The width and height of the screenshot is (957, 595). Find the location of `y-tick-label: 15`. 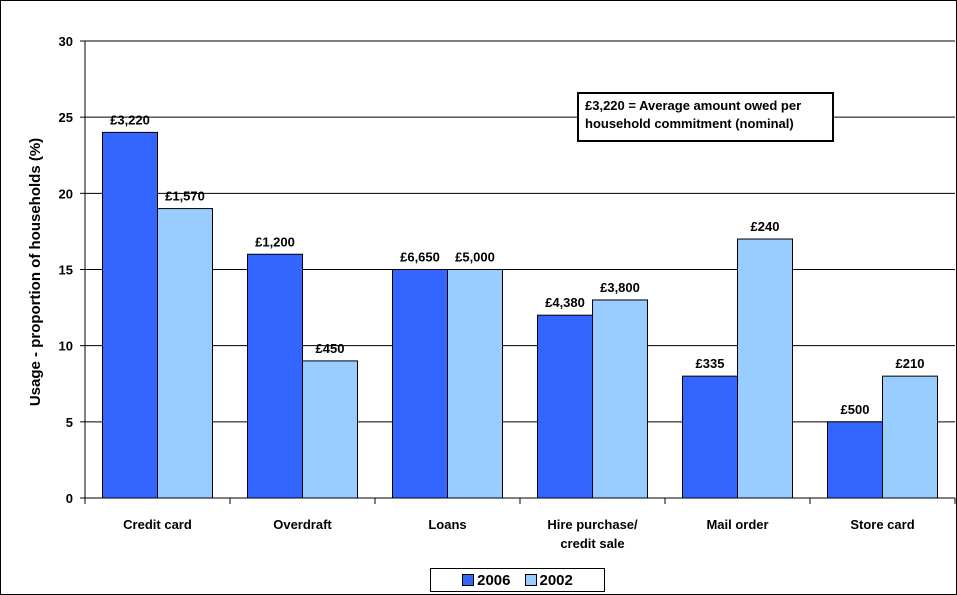

y-tick-label: 15 is located at coordinates (66, 270).